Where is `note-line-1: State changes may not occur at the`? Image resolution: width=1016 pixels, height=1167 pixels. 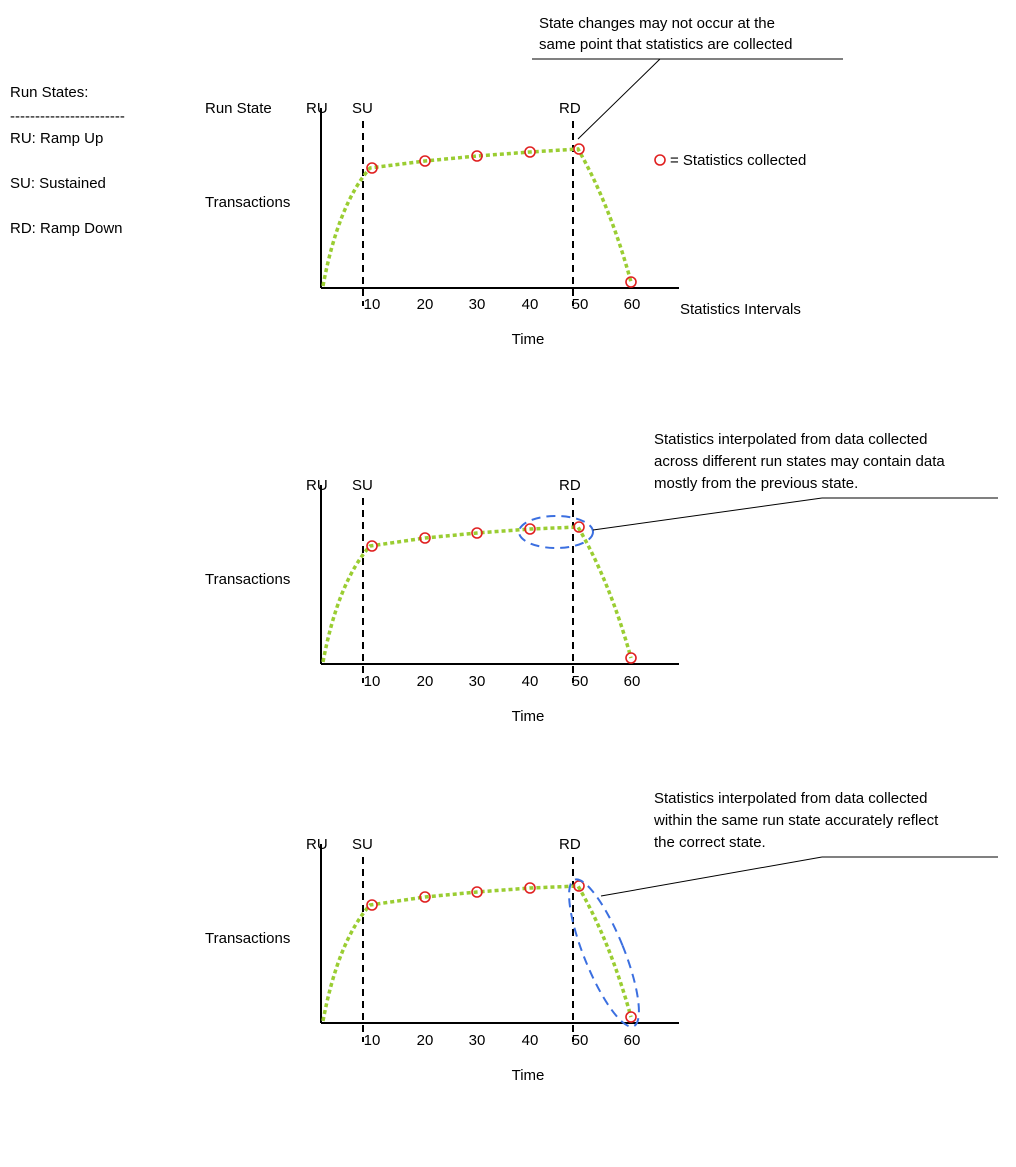 note-line-1: State changes may not occur at the is located at coordinates (657, 23).